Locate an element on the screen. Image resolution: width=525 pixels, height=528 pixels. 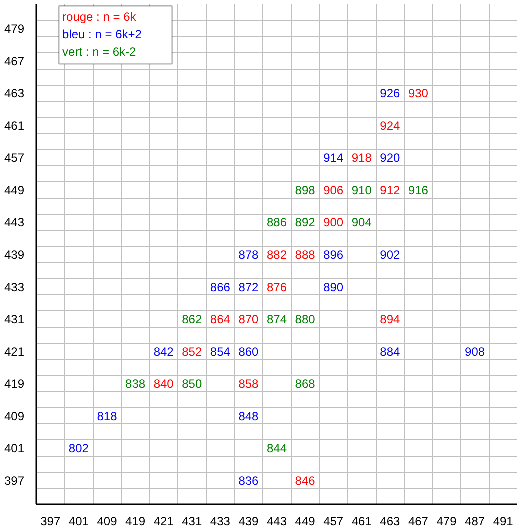
y-tick-label: 443 is located at coordinates (14, 223).